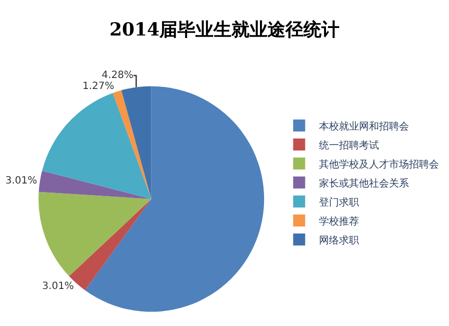 The image size is (449, 326). Describe the element at coordinates (349, 145) in the screenshot. I see `legend-label: 统一招聘考试` at that location.